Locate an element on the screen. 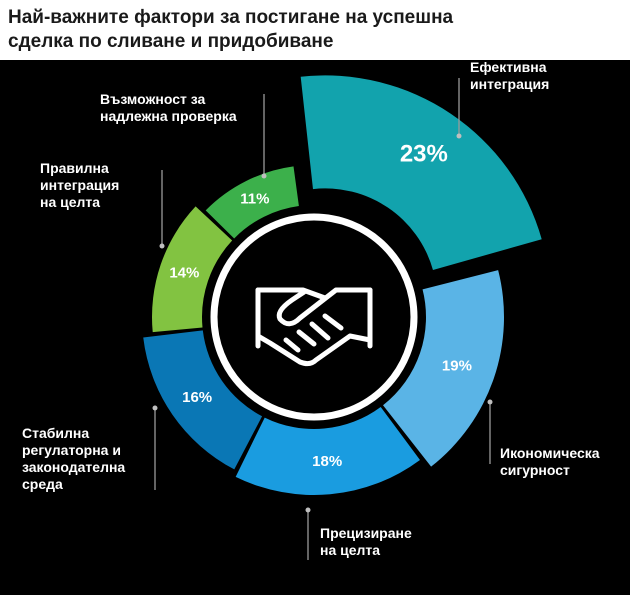 The height and width of the screenshot is (595, 630). category-label: Ефективна интеграция is located at coordinates (509, 75).